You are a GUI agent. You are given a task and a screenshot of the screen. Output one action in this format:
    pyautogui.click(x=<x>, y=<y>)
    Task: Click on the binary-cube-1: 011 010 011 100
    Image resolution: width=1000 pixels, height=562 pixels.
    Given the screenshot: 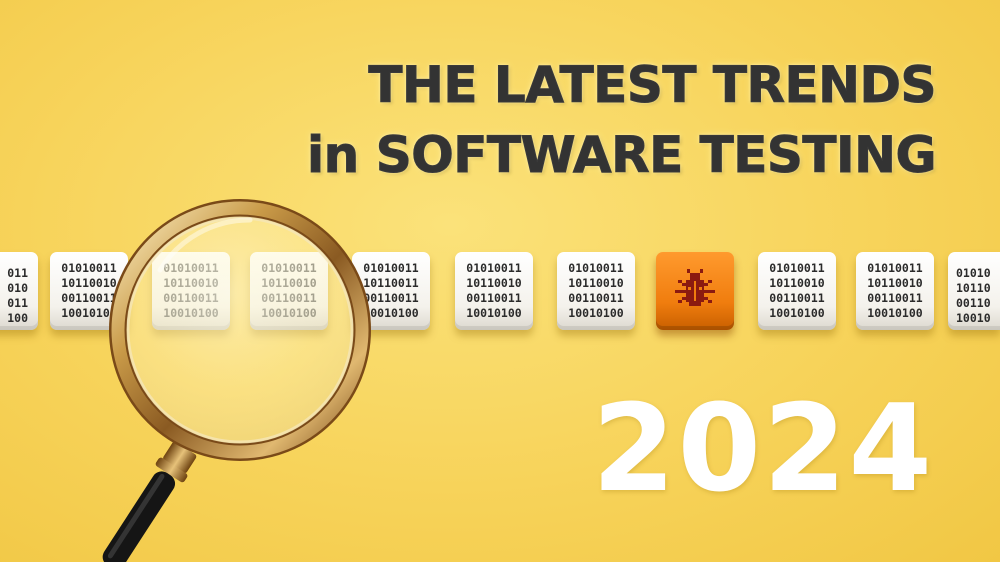 What is the action you would take?
    pyautogui.click(x=19, y=291)
    